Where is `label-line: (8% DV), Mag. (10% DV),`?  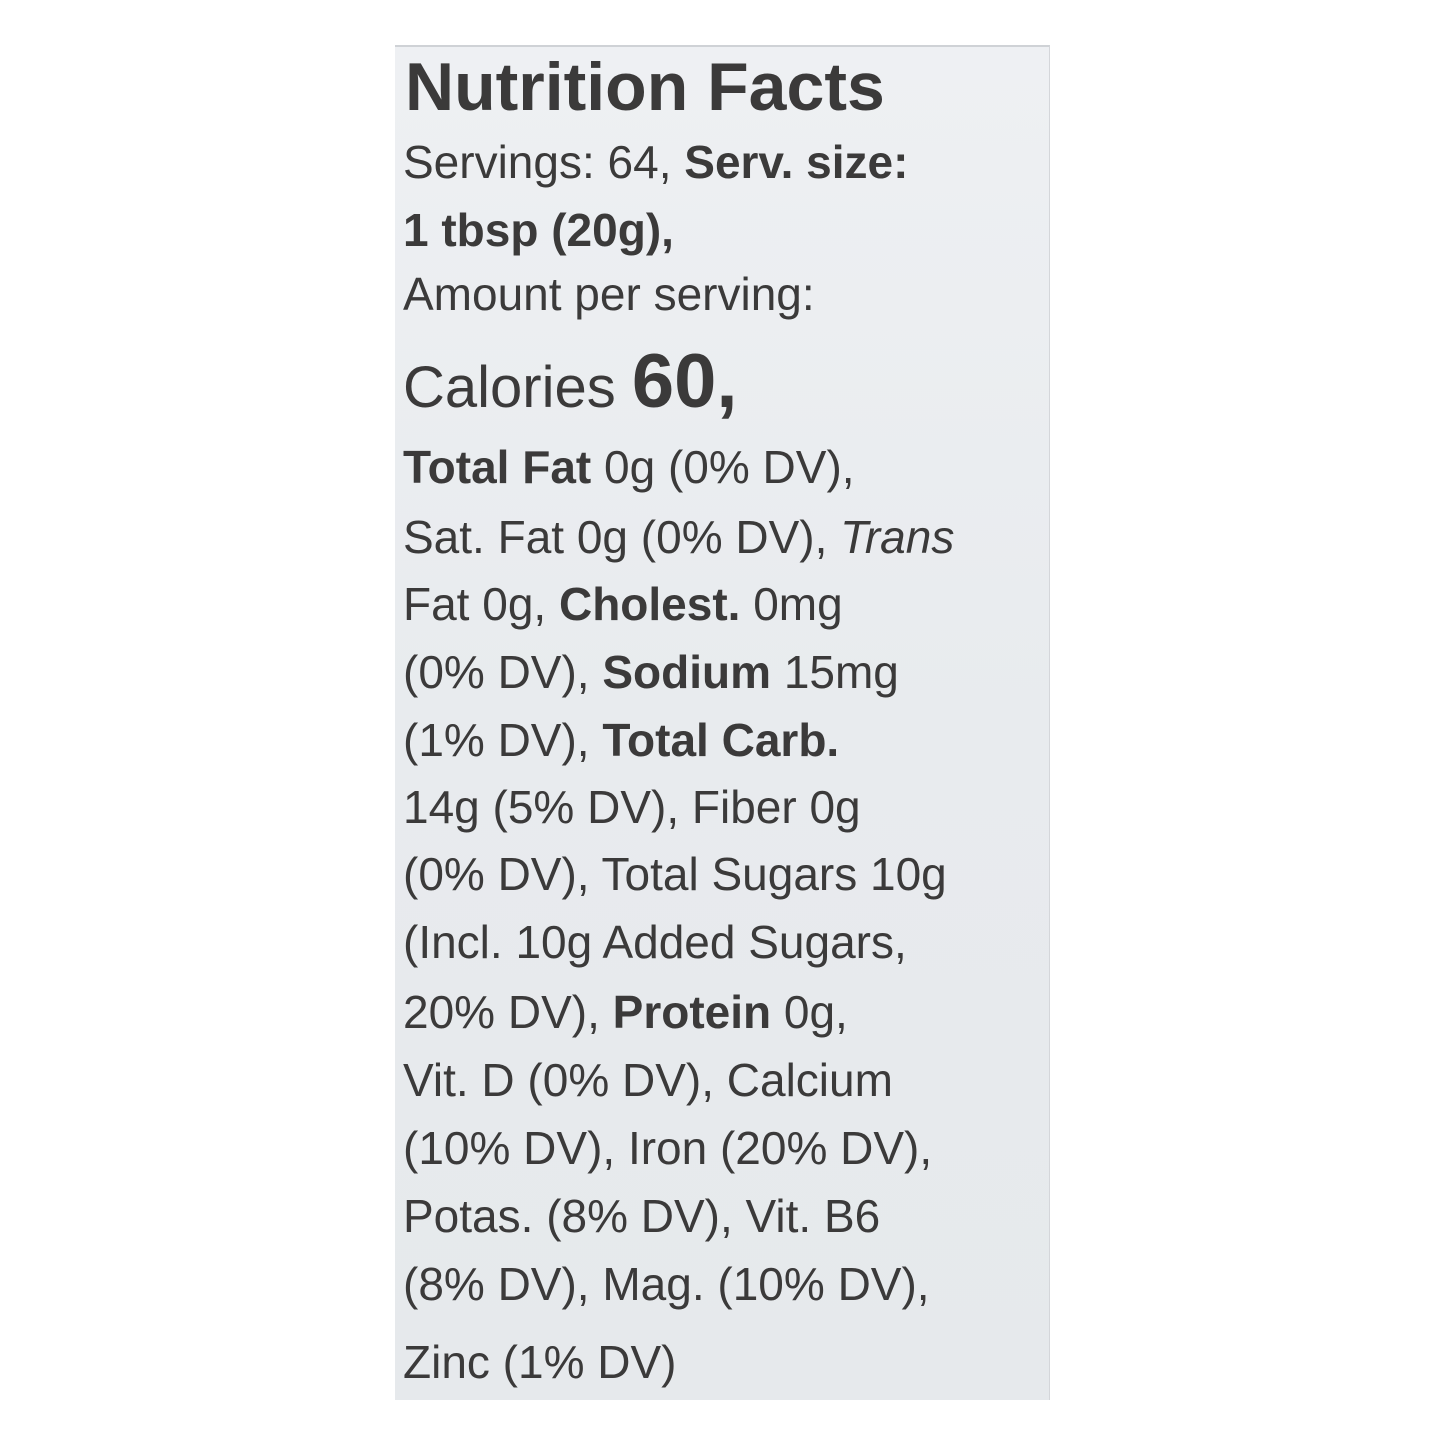 label-line: (8% DV), Mag. (10% DV), is located at coordinates (666, 1284).